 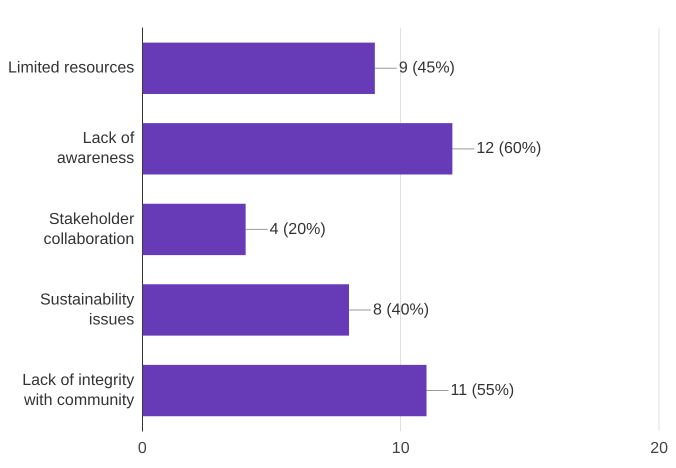 I want to click on data-label: 11 (55%), so click(x=482, y=390).